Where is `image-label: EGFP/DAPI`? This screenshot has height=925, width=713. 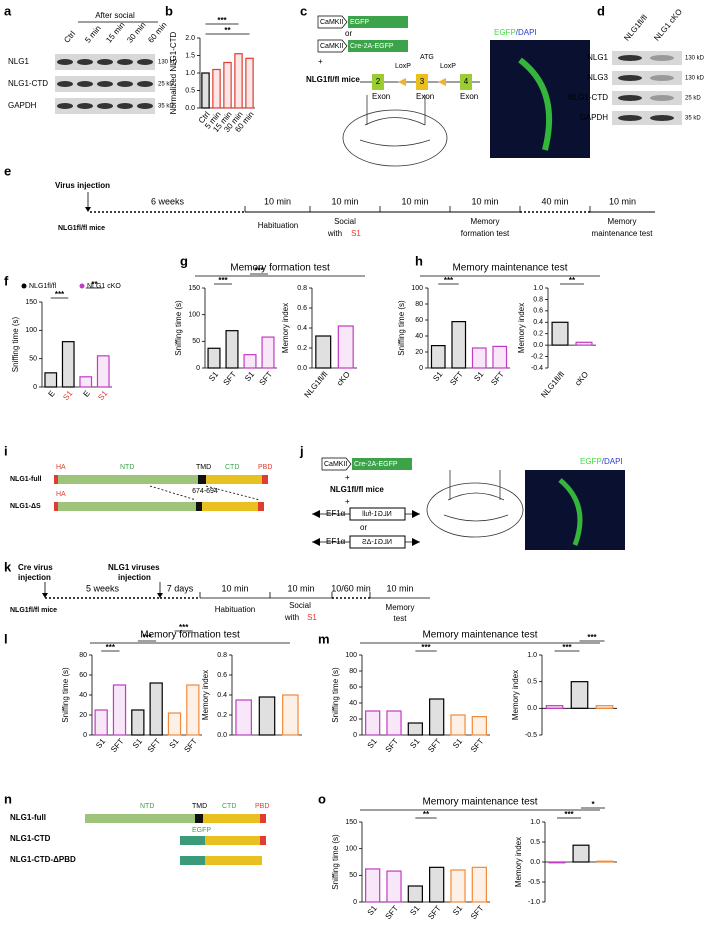
image-label: EGFP/DAPI is located at coordinates (601, 461).